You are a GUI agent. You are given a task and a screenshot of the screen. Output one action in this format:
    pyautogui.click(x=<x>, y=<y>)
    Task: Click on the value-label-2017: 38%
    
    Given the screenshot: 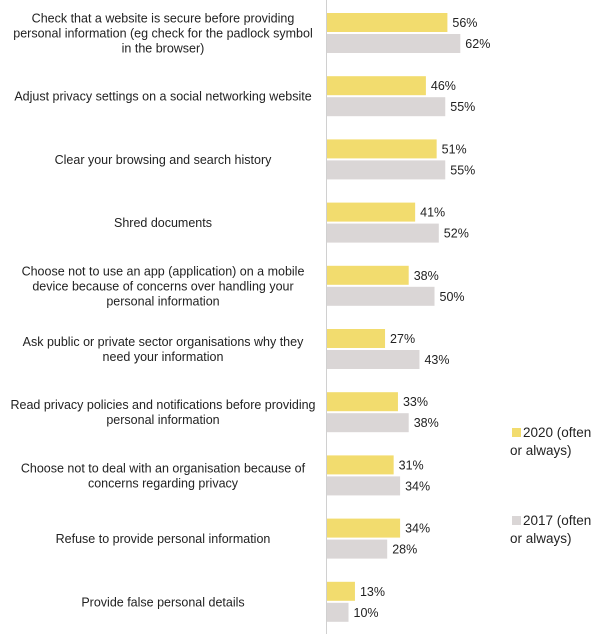 What is the action you would take?
    pyautogui.click(x=426, y=423)
    